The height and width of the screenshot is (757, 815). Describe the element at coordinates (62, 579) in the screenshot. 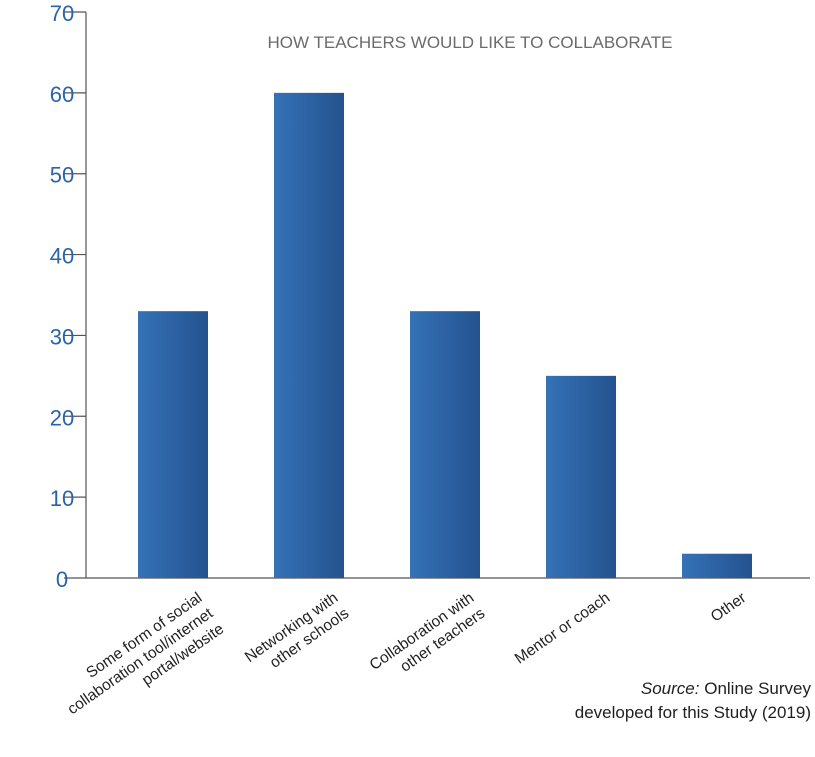

I see `y-tick-label: 0` at that location.